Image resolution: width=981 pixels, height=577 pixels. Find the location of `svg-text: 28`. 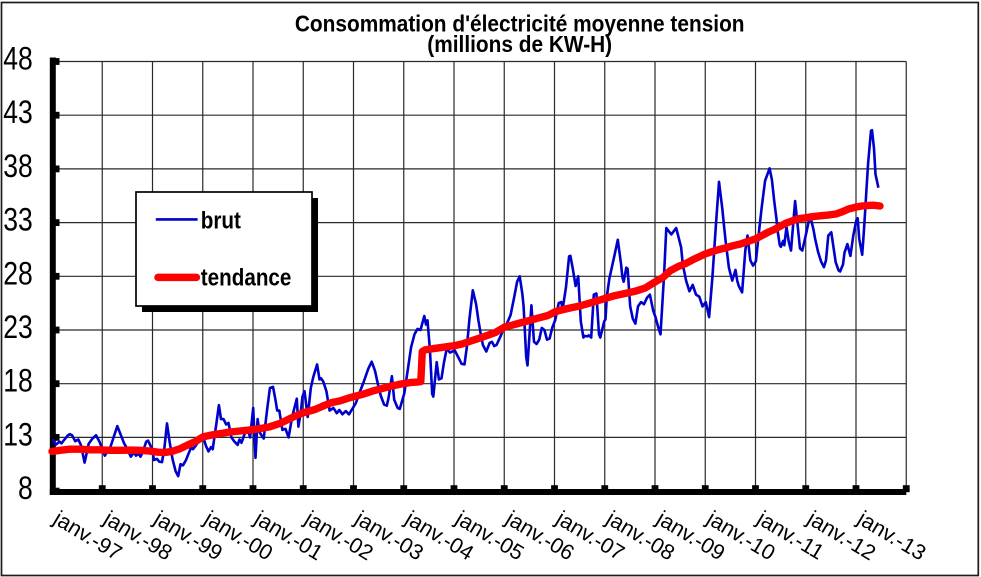

svg-text: 28 is located at coordinates (18, 274).